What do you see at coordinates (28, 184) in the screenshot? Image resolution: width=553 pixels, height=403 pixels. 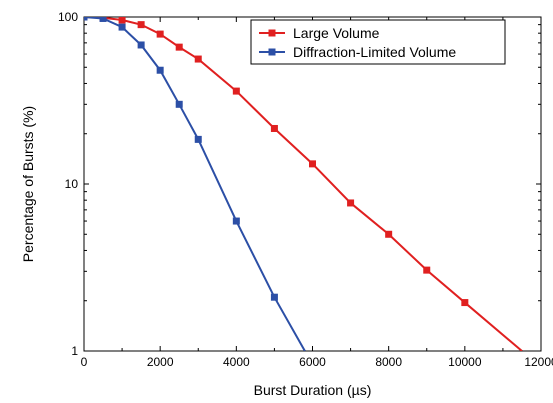 I see `y-axis-title: Percentage of Bursts (%)` at bounding box center [28, 184].